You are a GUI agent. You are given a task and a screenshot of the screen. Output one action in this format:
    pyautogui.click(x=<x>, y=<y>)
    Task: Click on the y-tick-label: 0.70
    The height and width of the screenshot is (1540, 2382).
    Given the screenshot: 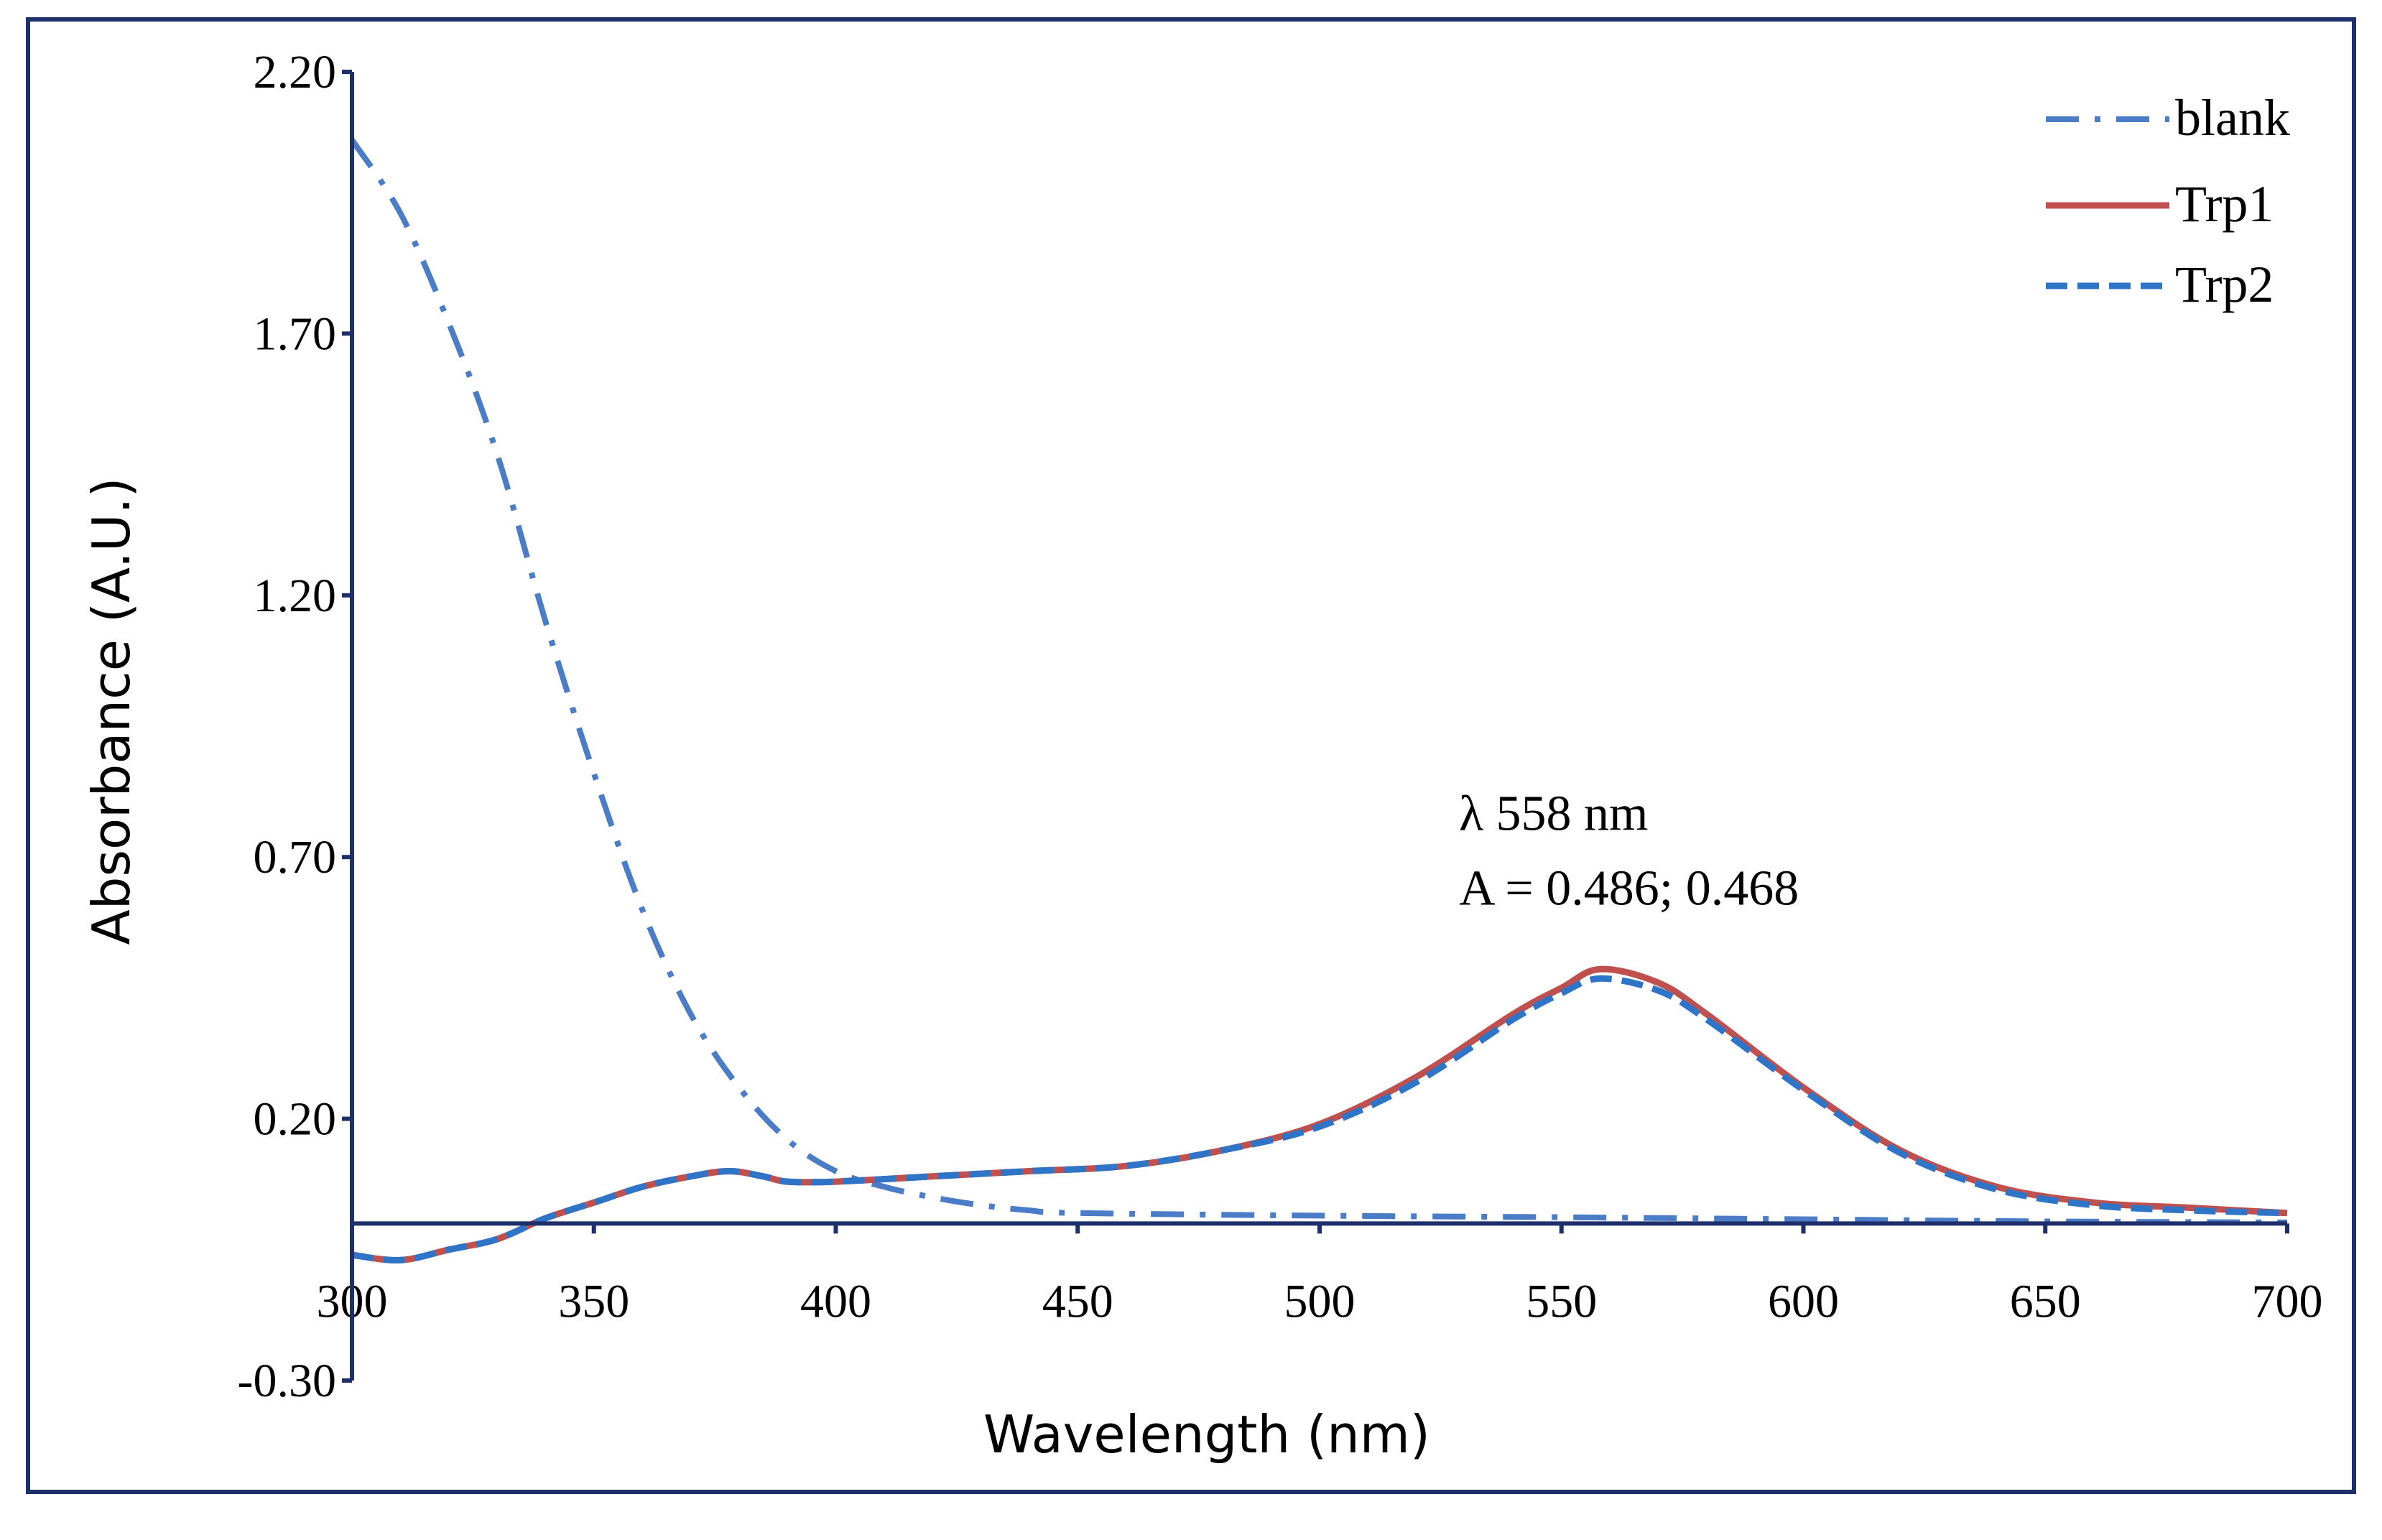 What is the action you would take?
    pyautogui.click(x=295, y=857)
    